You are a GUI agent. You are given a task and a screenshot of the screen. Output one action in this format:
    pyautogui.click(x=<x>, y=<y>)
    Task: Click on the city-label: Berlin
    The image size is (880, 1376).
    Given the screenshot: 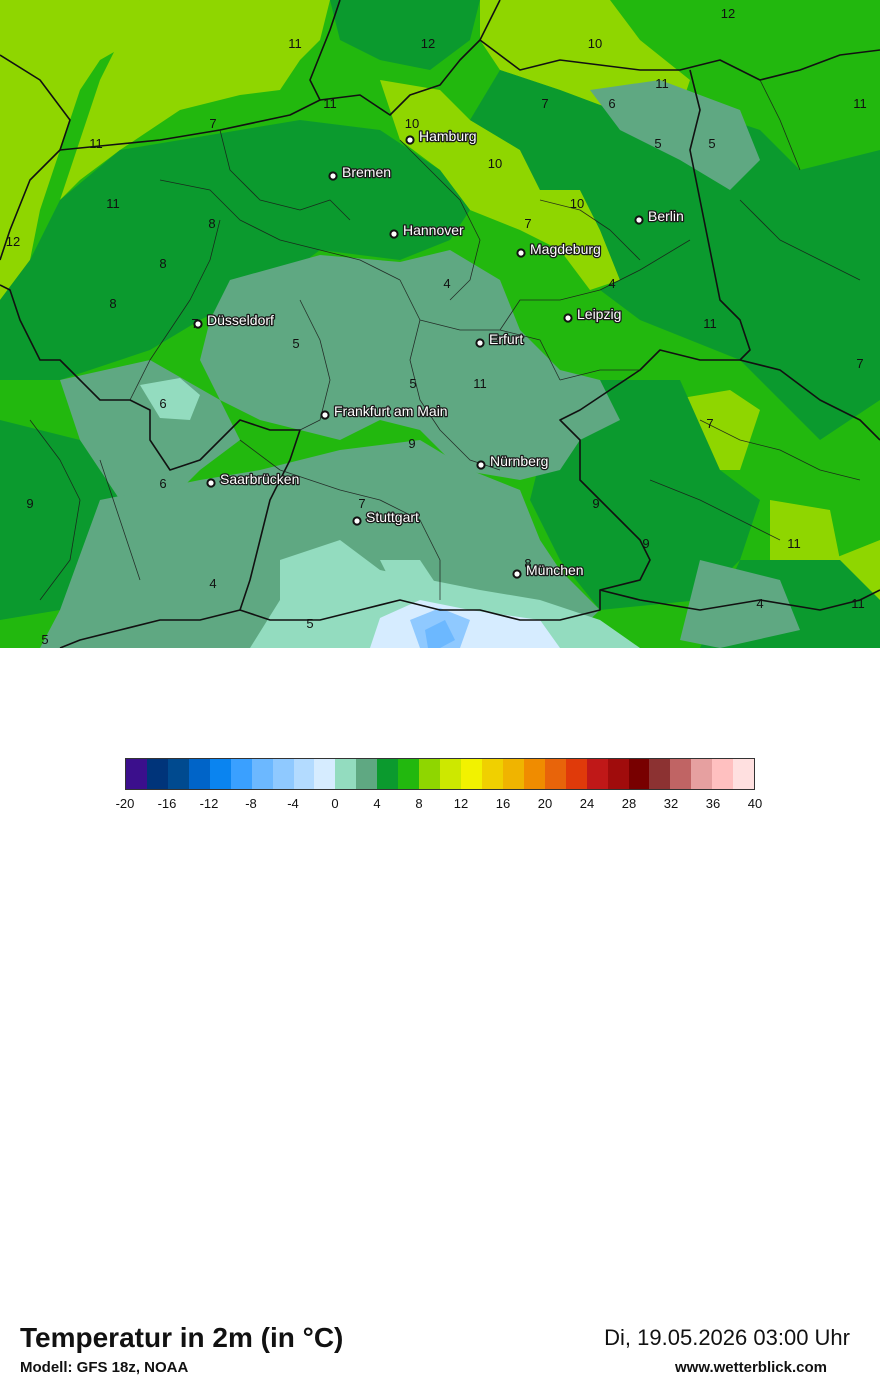 What is the action you would take?
    pyautogui.click(x=666, y=216)
    